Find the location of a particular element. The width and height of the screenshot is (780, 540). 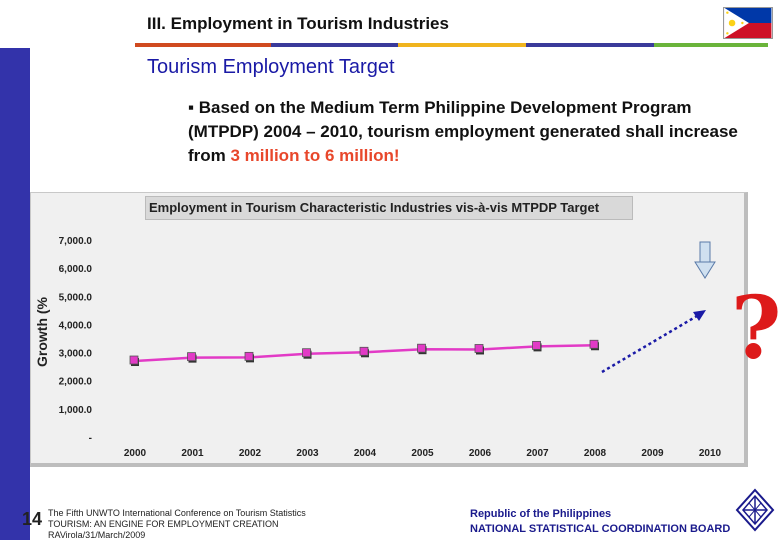

x-tick-label: 2006 is located at coordinates (480, 453).